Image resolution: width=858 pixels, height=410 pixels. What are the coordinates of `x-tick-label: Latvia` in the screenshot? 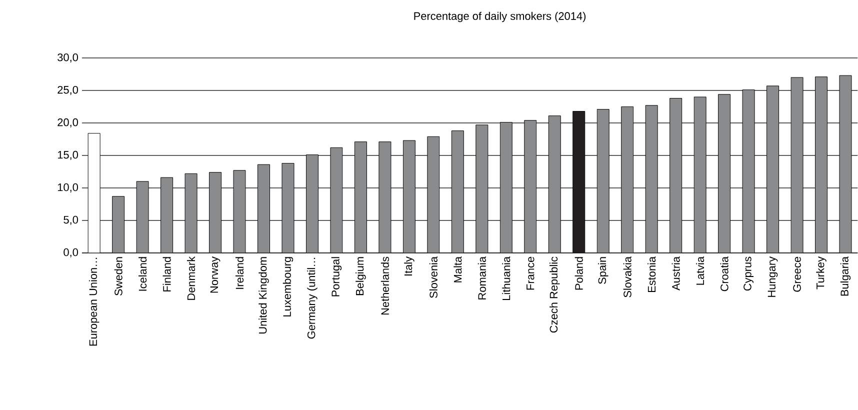 It's located at (700, 270).